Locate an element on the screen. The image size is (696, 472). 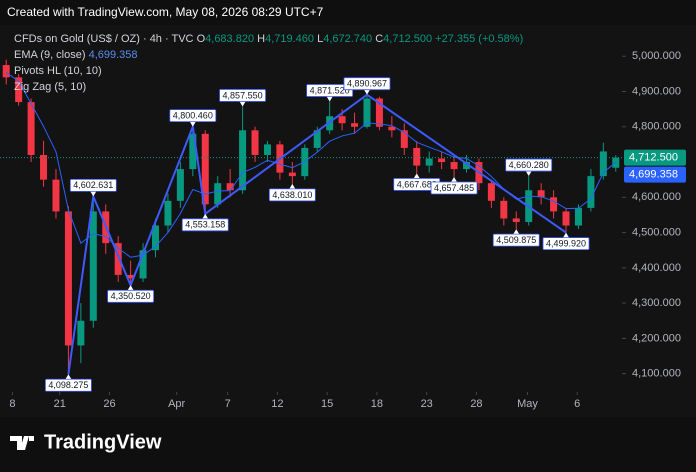
y-tick-label: 4,800.000 is located at coordinates (656, 127).